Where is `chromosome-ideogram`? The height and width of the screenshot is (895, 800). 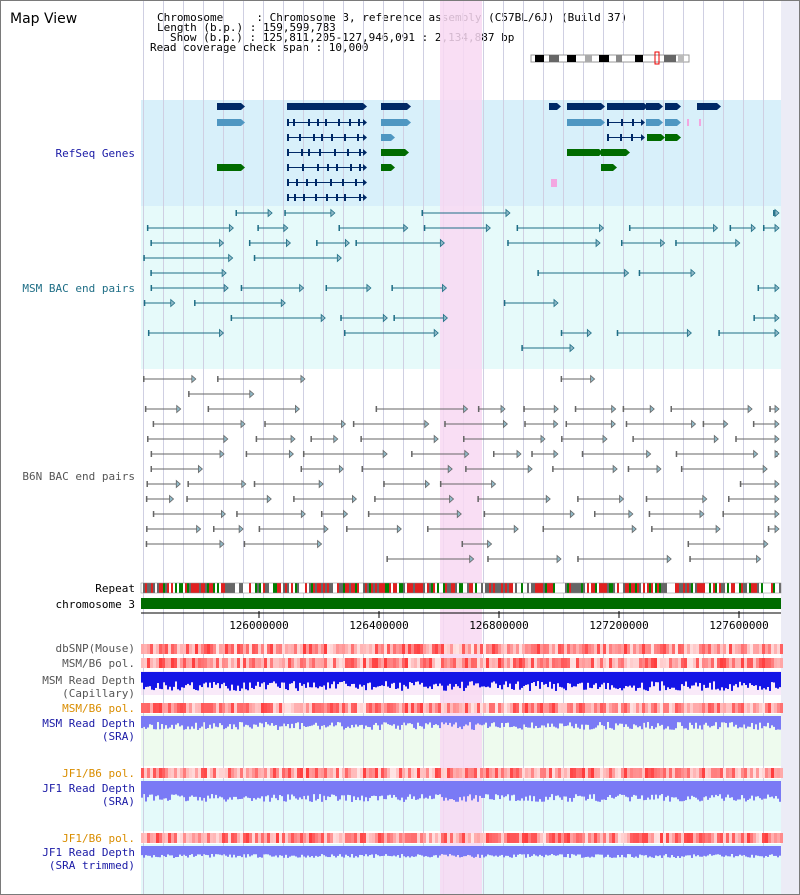
chromosome-ideogram is located at coordinates (610, 58).